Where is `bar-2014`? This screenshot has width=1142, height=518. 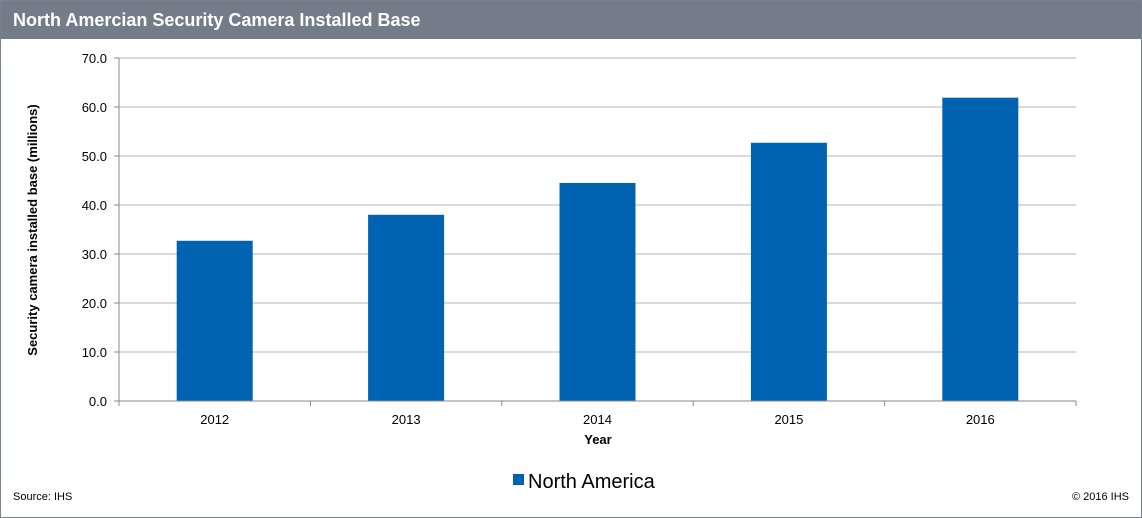 bar-2014 is located at coordinates (597, 291).